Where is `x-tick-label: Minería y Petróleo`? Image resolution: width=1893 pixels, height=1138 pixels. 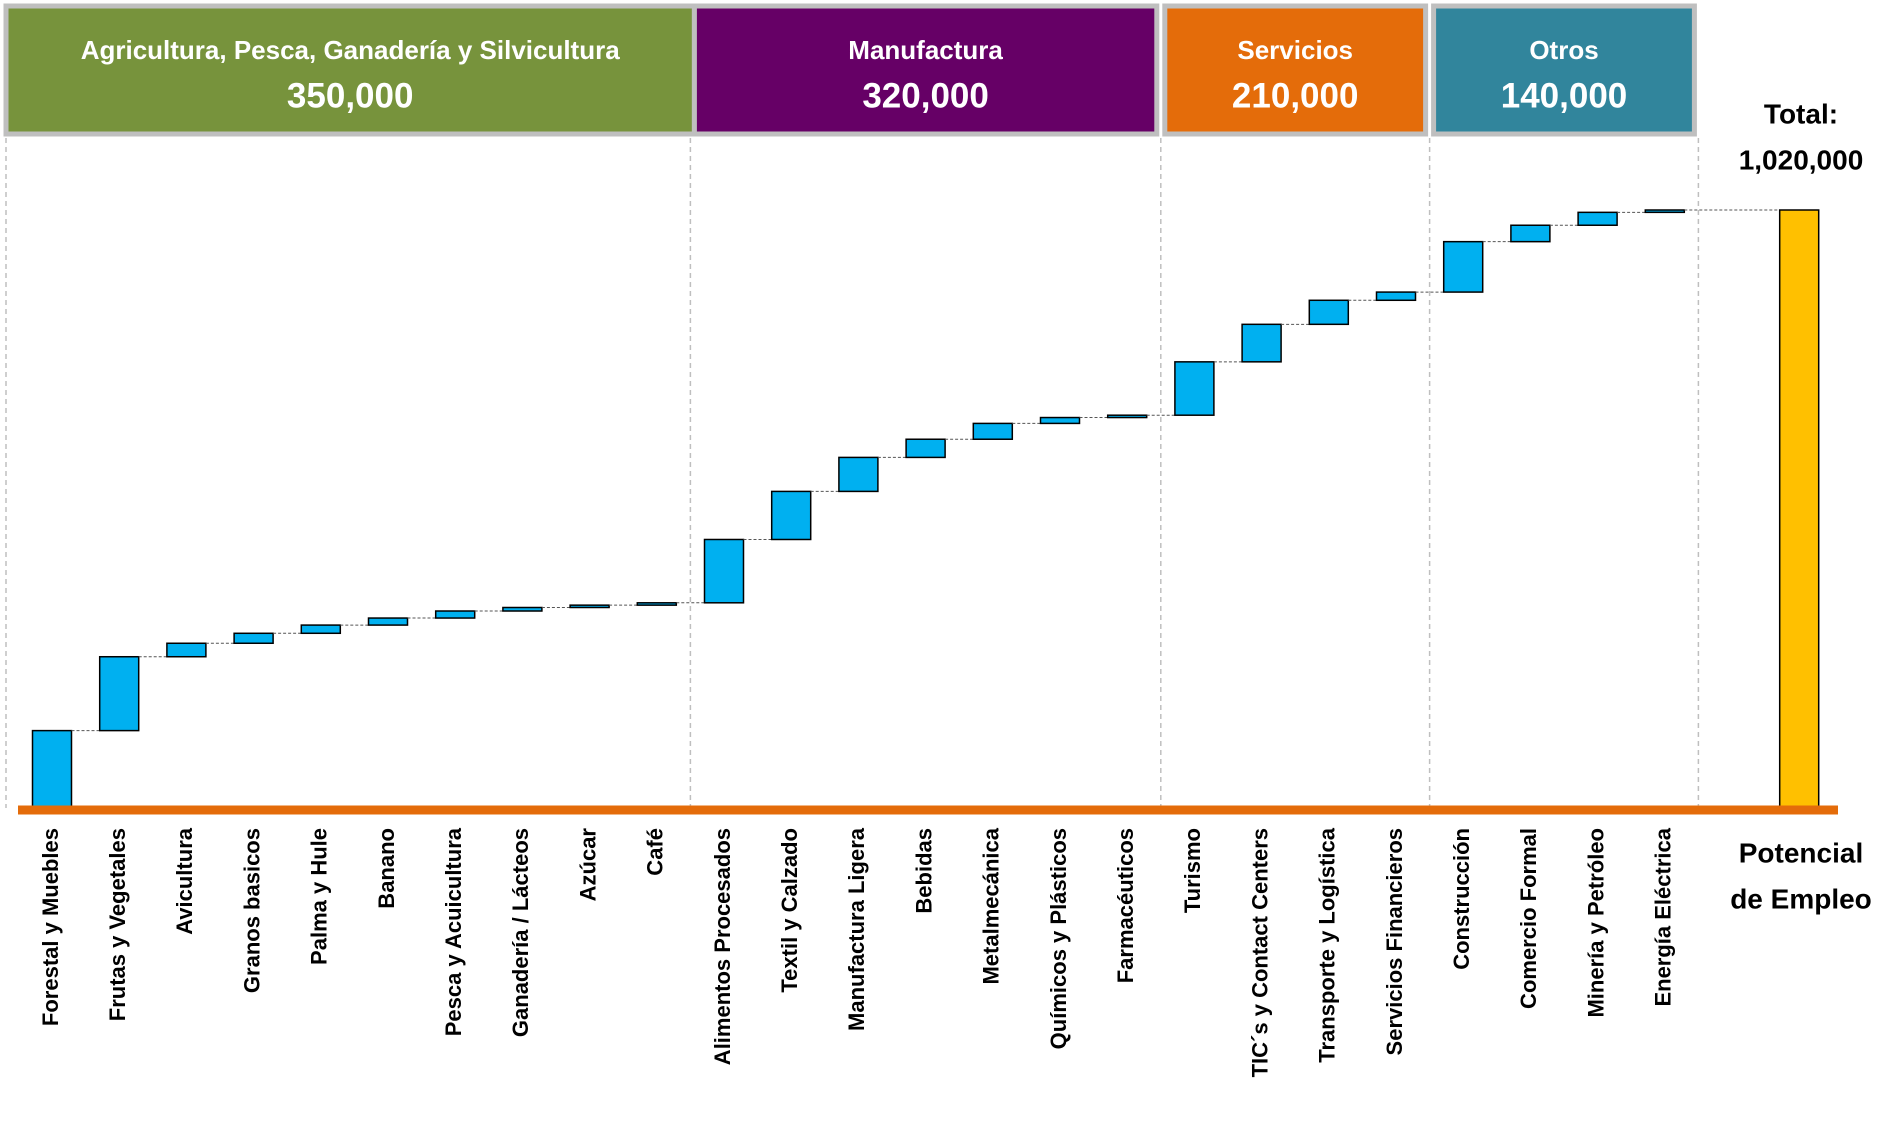
x-tick-label: Minería y Petróleo is located at coordinates (1595, 923).